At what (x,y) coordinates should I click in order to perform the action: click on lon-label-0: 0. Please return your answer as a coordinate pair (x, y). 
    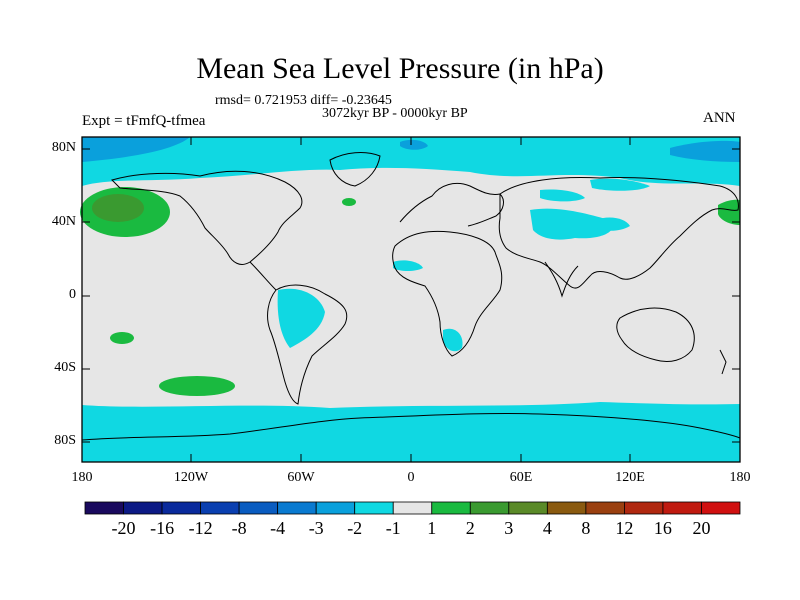
    Looking at the image, I should click on (411, 477).